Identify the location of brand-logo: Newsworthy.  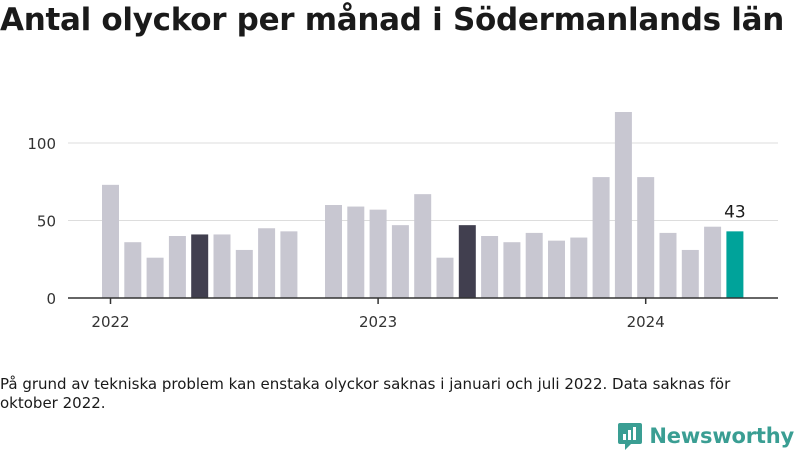
(705, 436).